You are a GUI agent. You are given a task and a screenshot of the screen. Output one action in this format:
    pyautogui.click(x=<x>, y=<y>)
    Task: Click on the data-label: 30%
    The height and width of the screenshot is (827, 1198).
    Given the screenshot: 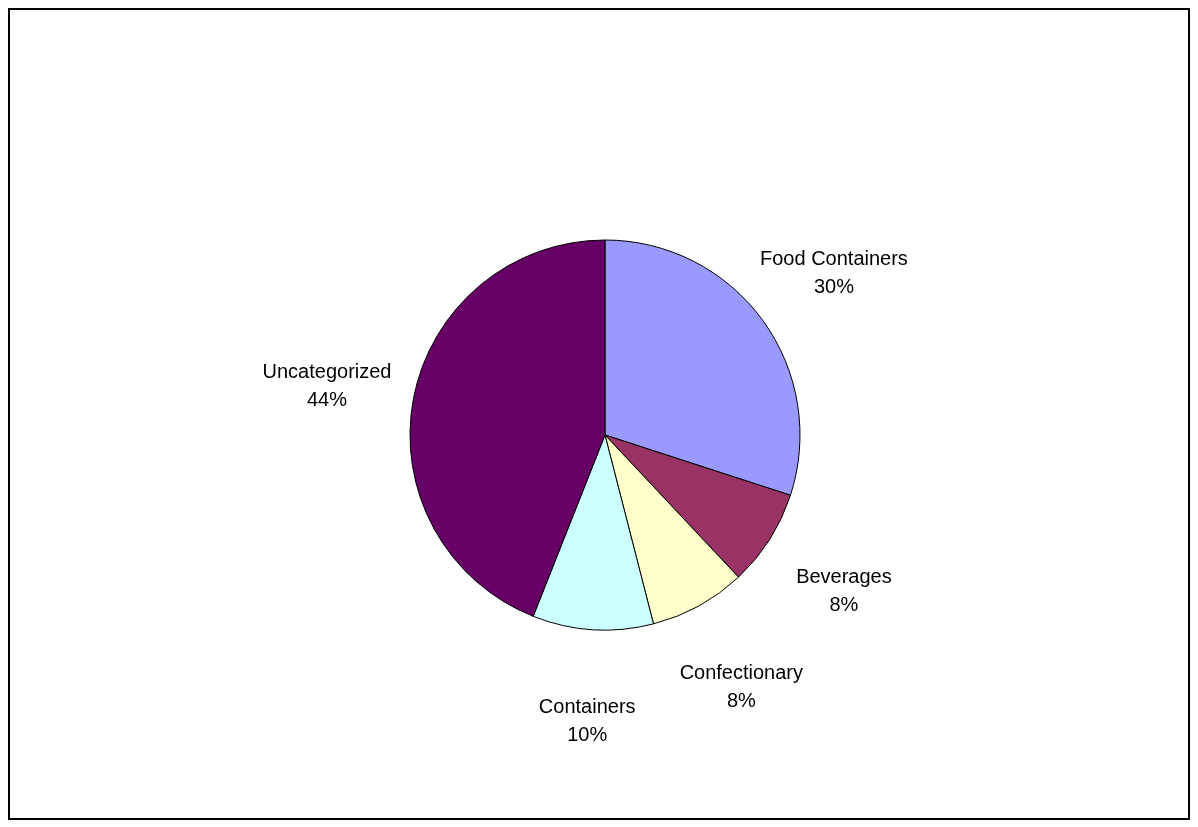 What is the action you would take?
    pyautogui.click(x=834, y=285)
    